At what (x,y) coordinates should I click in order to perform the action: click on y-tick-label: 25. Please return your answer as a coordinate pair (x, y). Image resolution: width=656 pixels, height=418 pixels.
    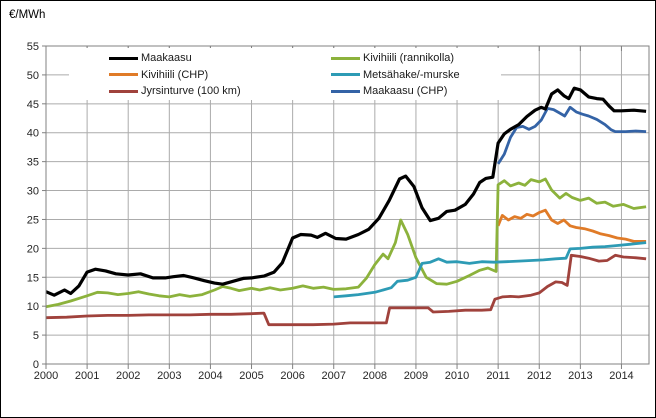
    Looking at the image, I should click on (33, 220).